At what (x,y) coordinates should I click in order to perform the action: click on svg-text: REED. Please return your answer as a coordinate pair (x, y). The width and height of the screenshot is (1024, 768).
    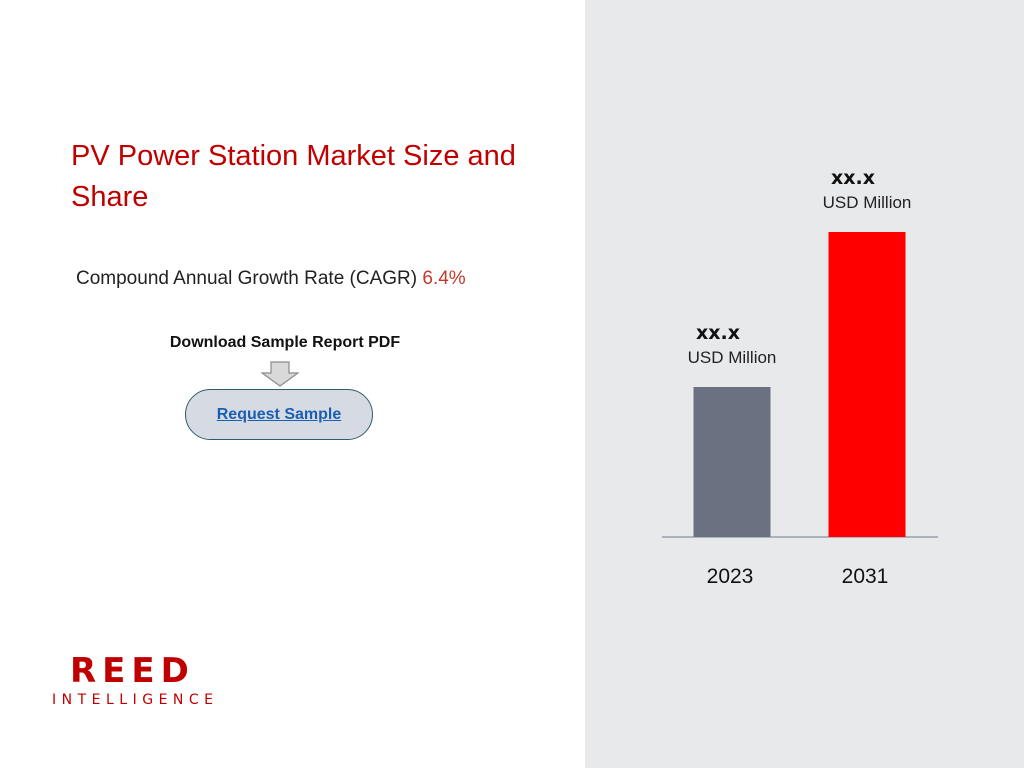
    Looking at the image, I should click on (132, 671).